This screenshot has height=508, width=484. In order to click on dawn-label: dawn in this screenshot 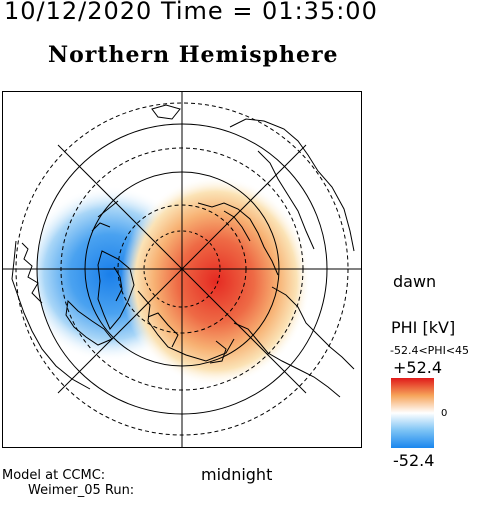, I will do `click(415, 281)`.